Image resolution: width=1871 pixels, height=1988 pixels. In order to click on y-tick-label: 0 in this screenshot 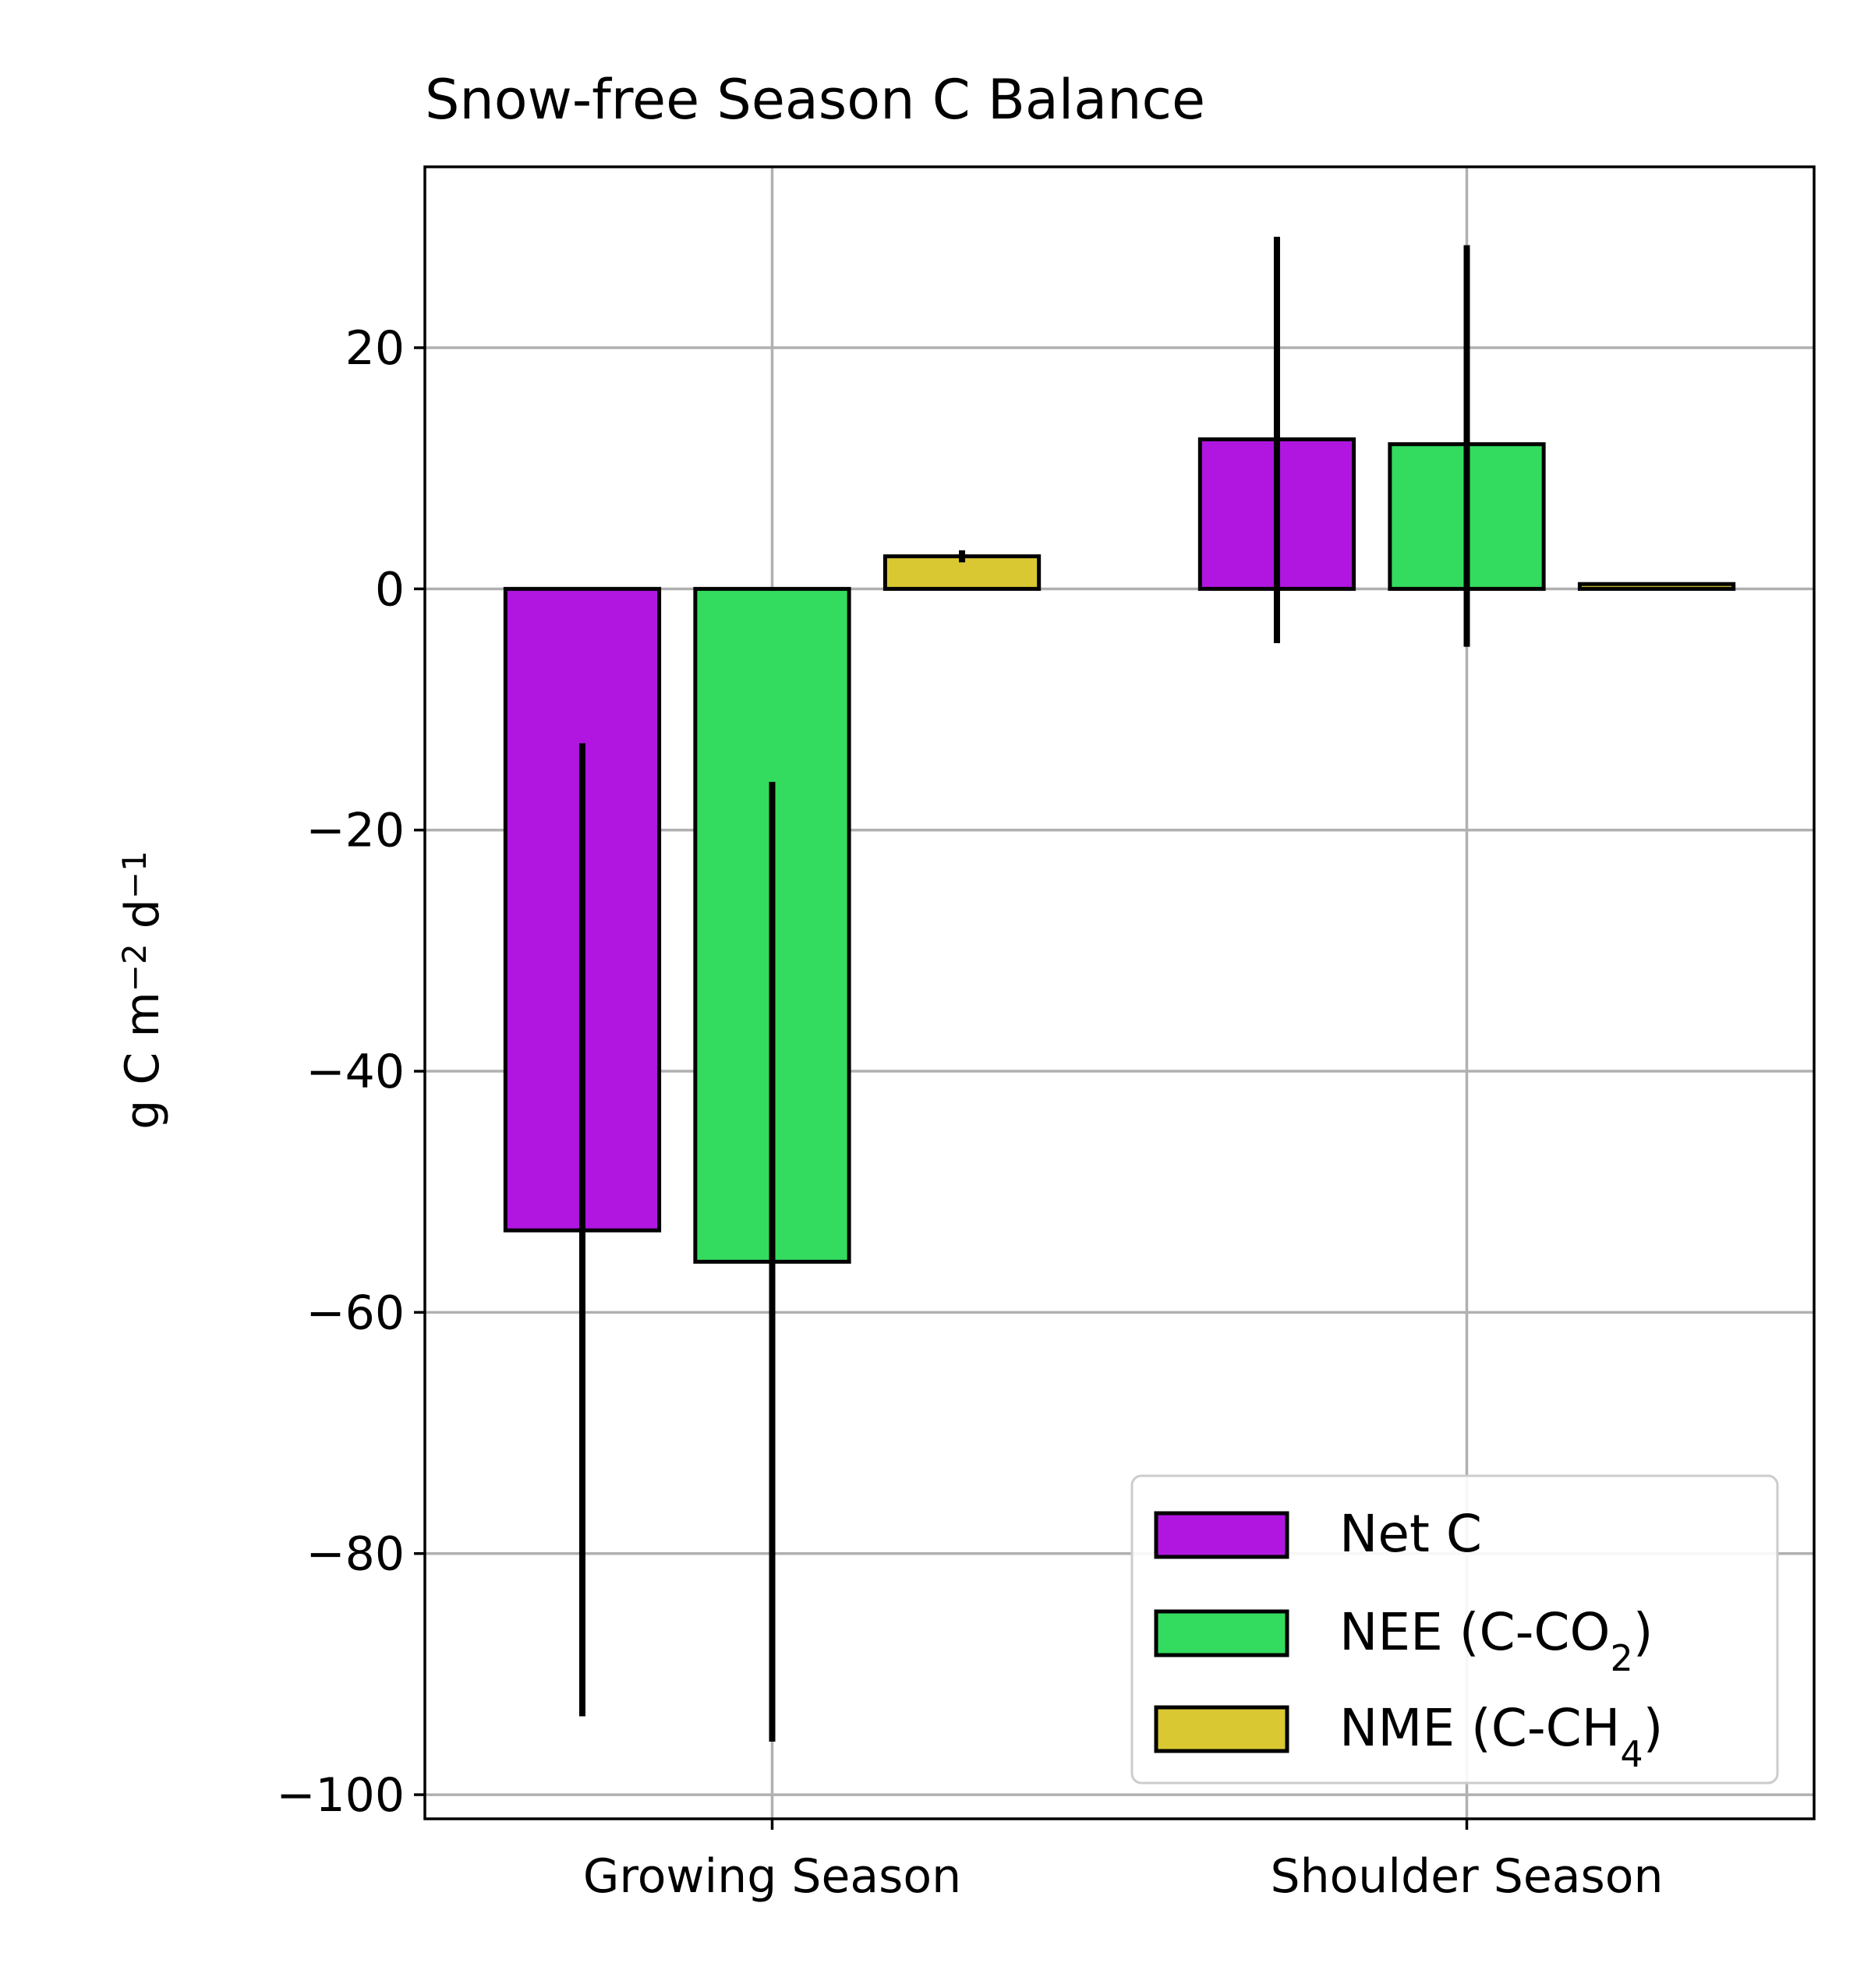, I will do `click(390, 589)`.